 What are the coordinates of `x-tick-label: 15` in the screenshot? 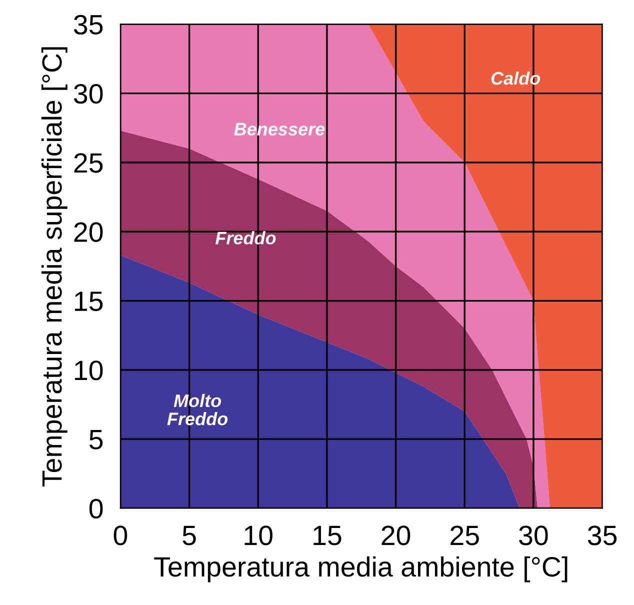 It's located at (328, 536).